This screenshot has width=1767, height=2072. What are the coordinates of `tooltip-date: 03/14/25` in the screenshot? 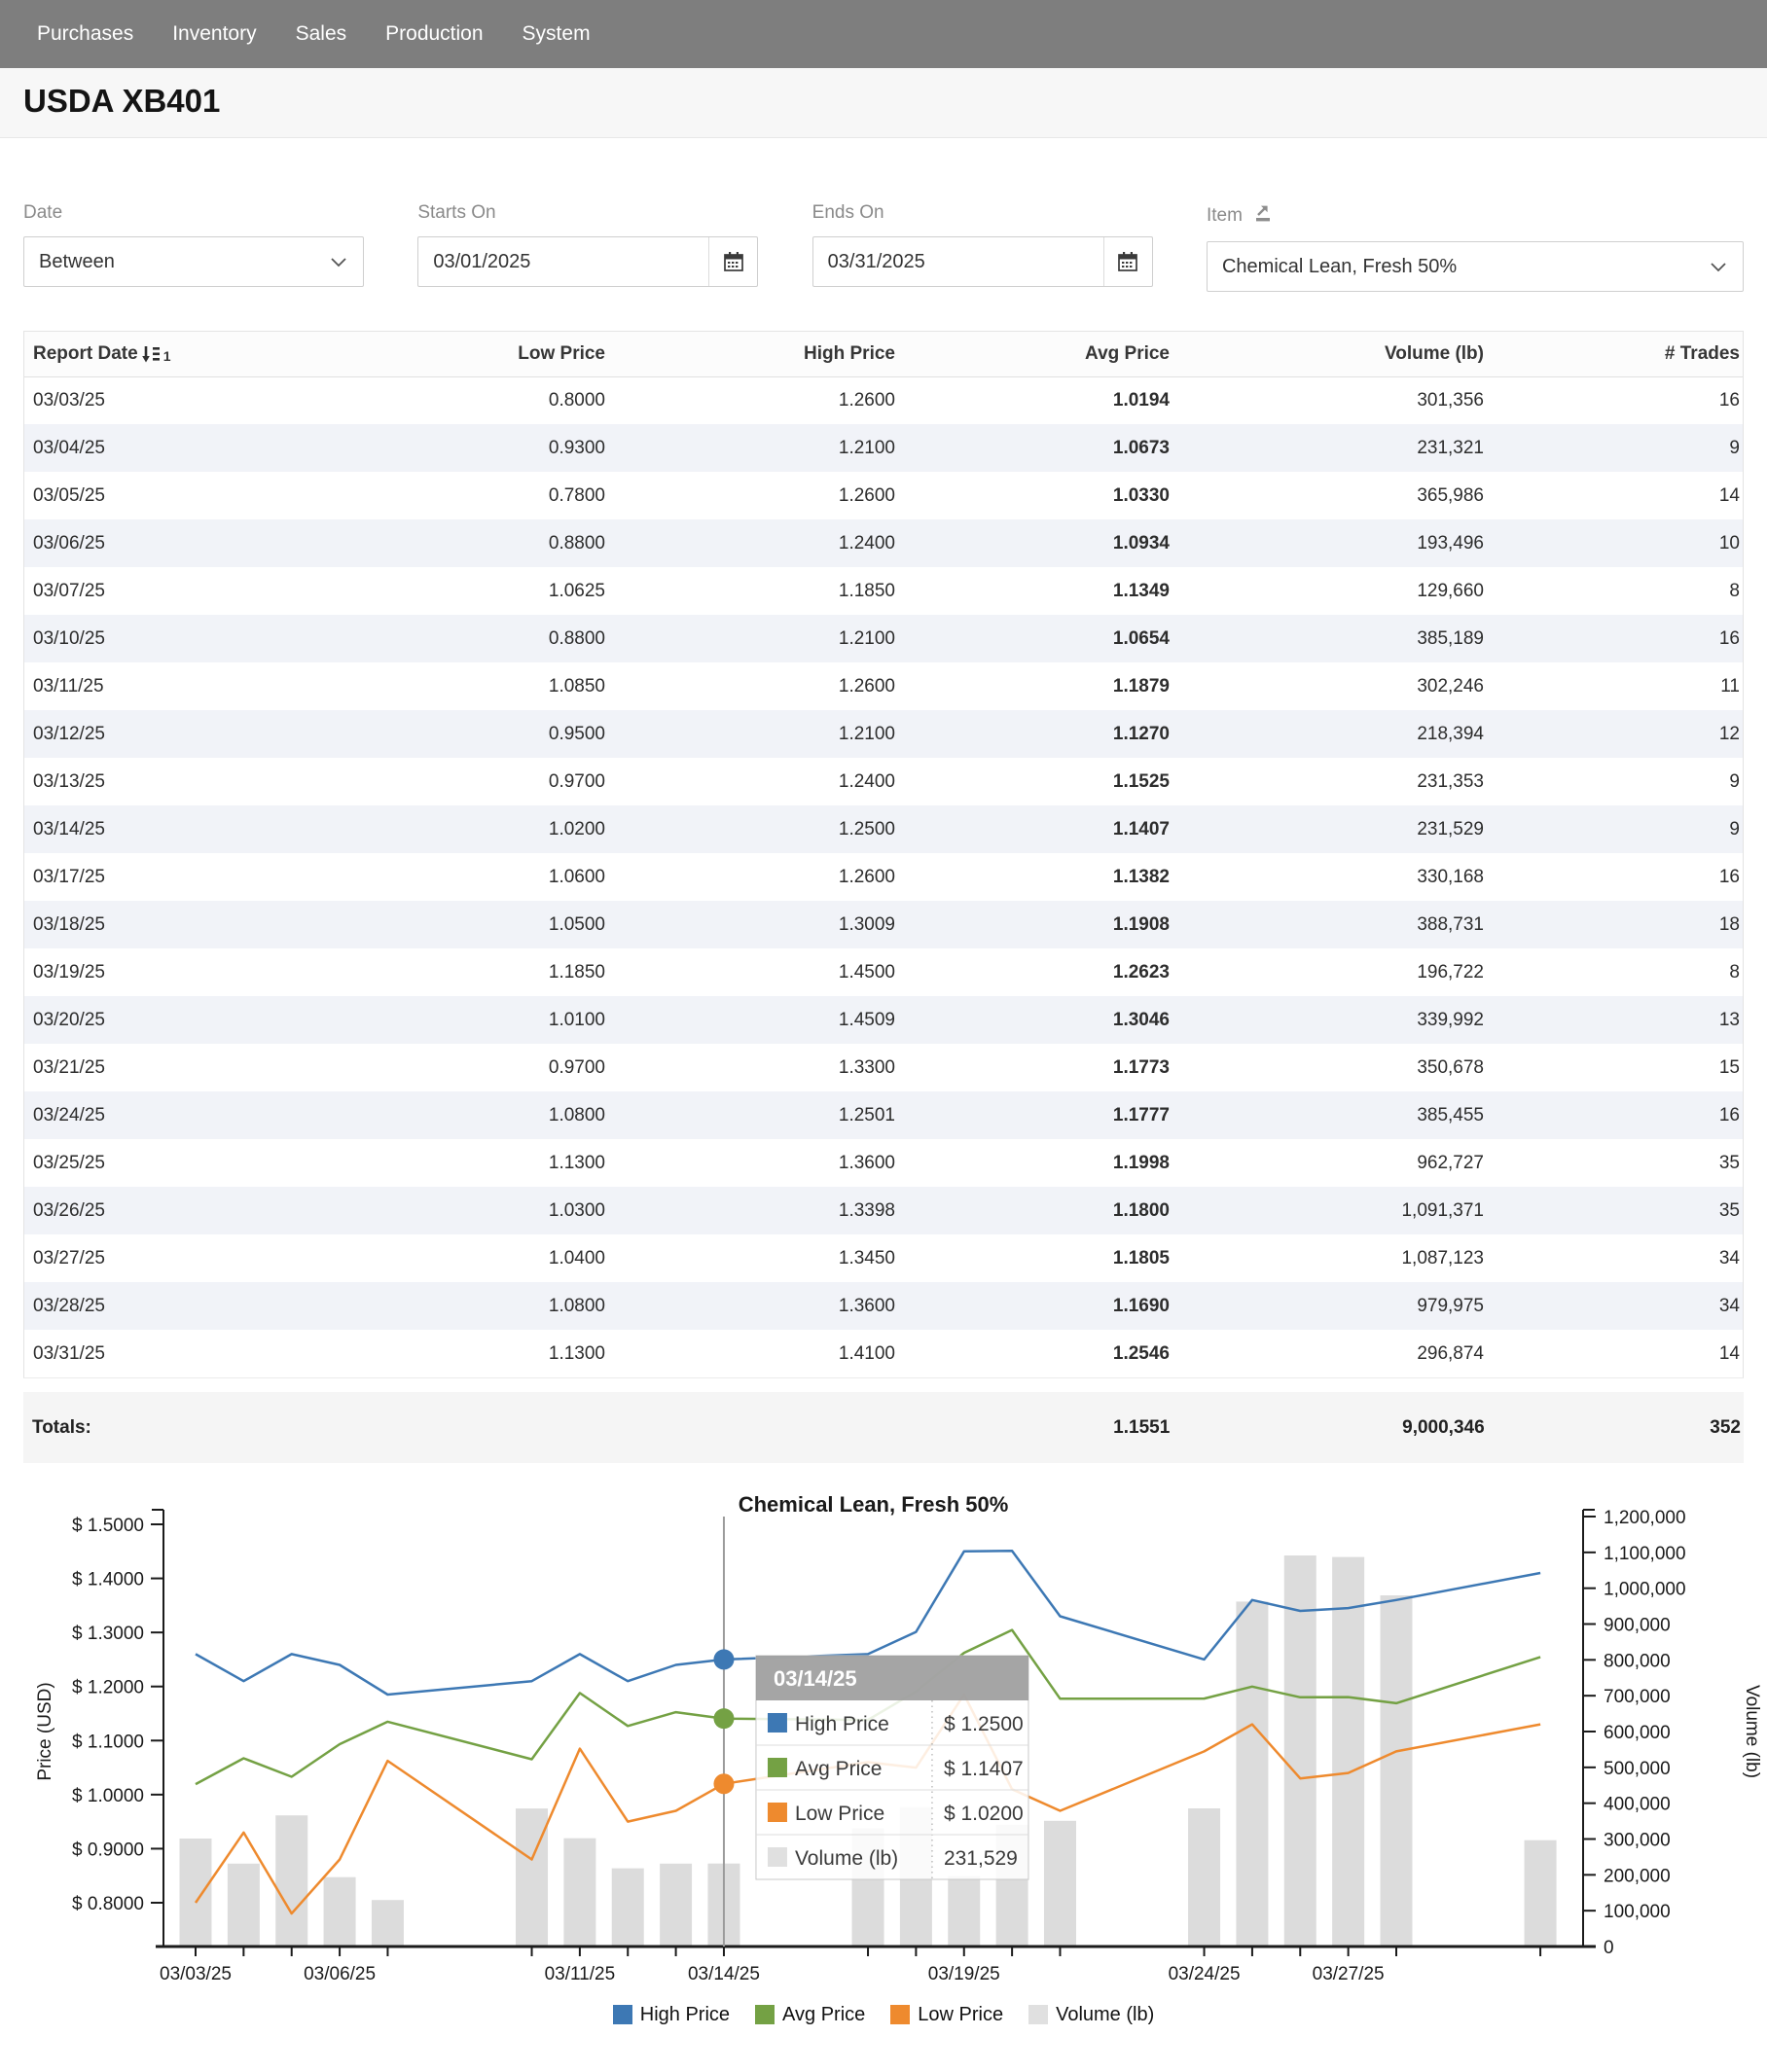 It's located at (815, 1679).